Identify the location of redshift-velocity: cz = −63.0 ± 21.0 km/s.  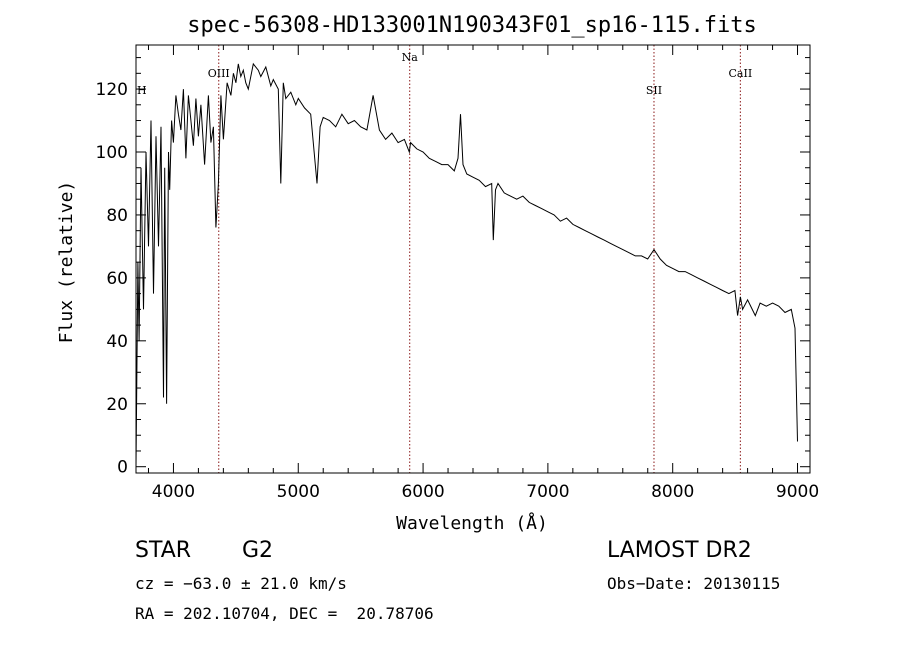
(241, 583).